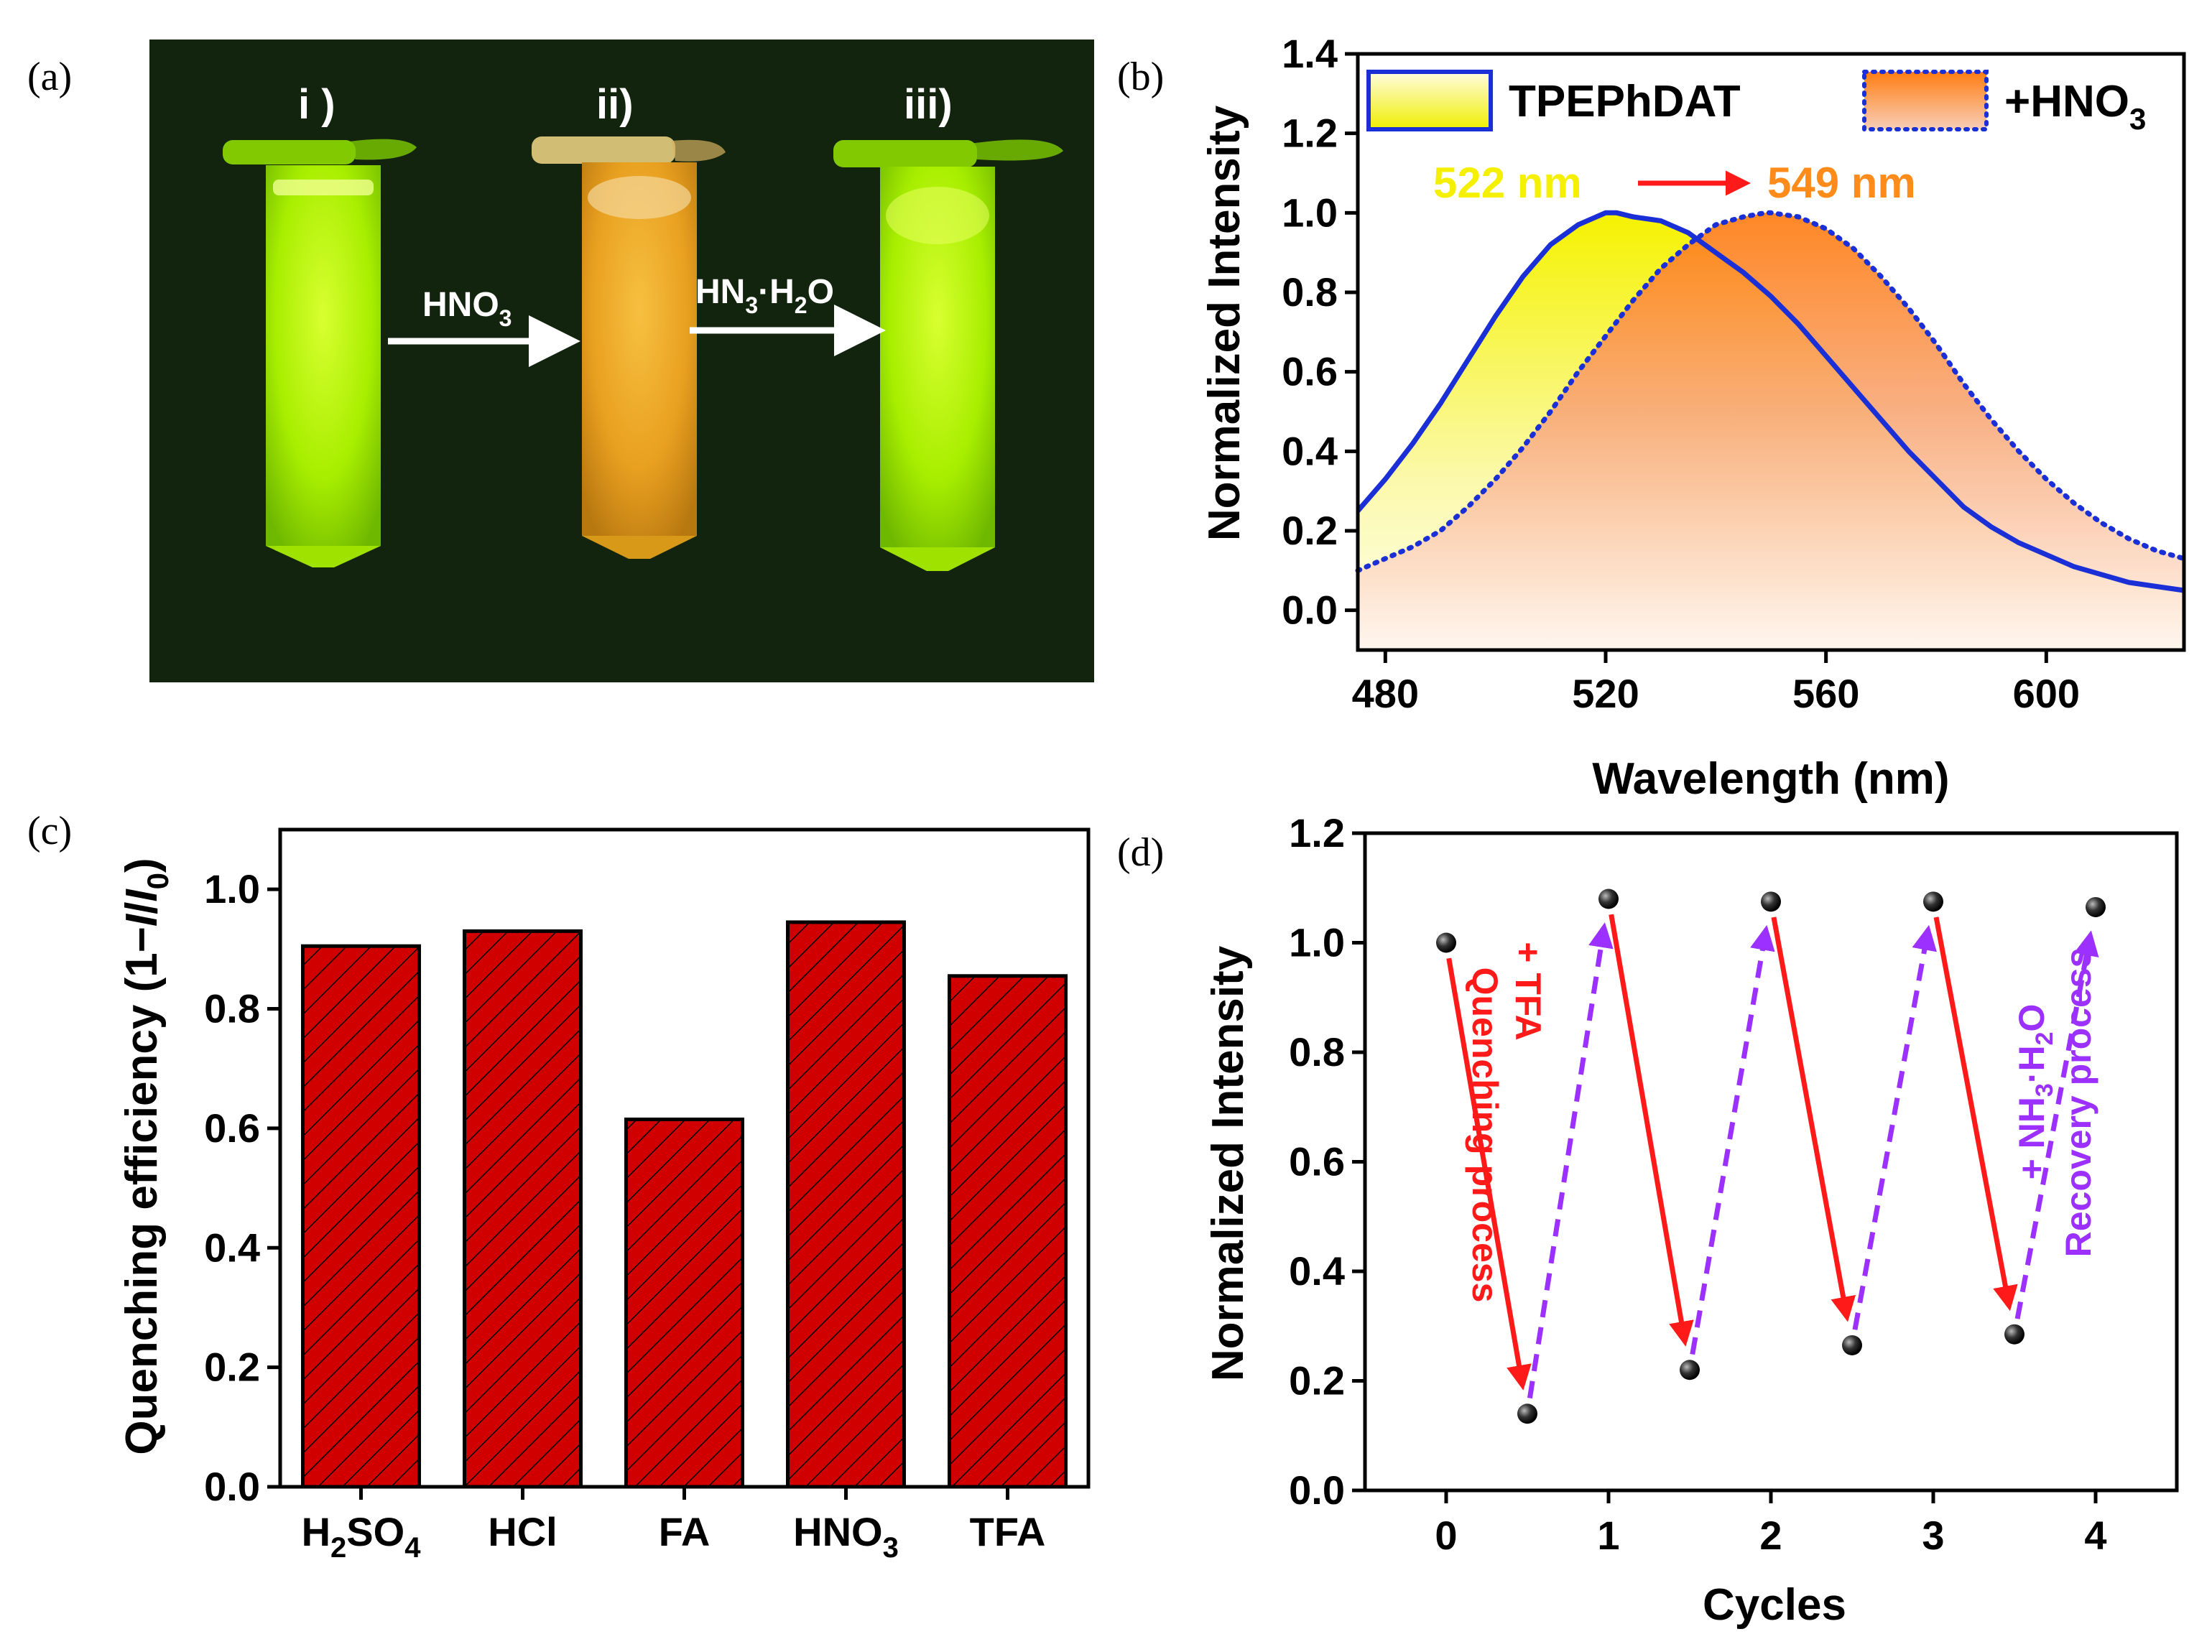  Describe the element at coordinates (1310, 292) in the screenshot. I see `spectra-y-tick-label: 0.8` at that location.